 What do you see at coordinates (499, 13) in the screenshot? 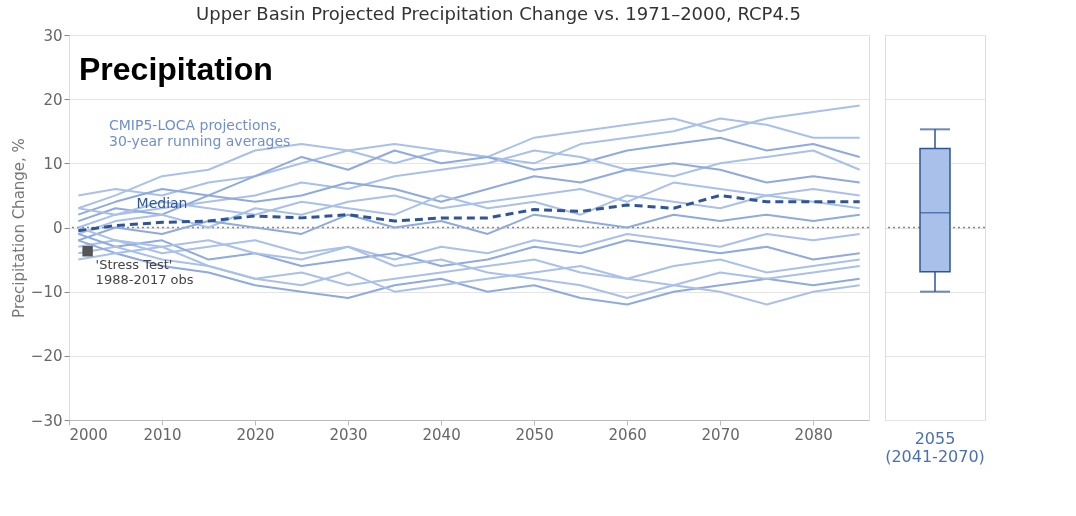
I see `chart-title: Upper Basin Projected Precipitation Change vs. 1971–2000, RCP4.5` at bounding box center [499, 13].